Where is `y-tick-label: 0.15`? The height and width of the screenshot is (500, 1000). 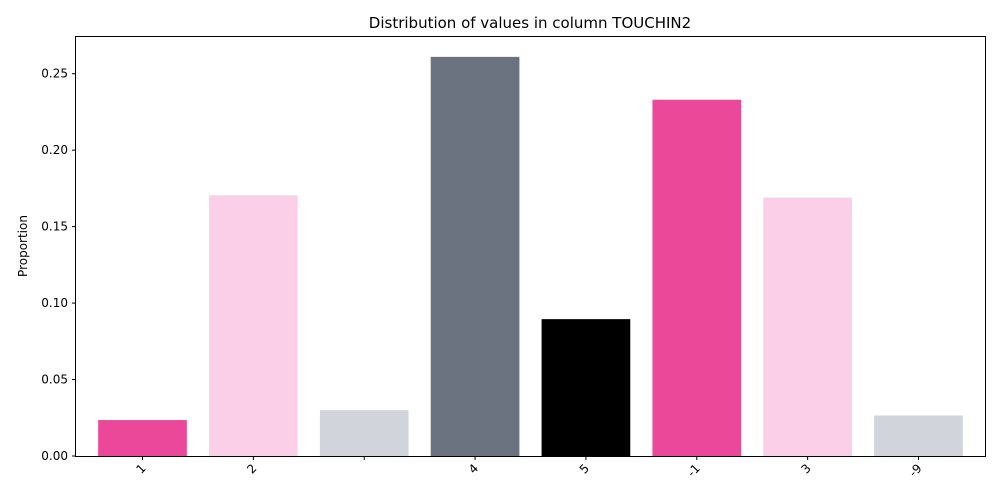 y-tick-label: 0.15 is located at coordinates (54, 227).